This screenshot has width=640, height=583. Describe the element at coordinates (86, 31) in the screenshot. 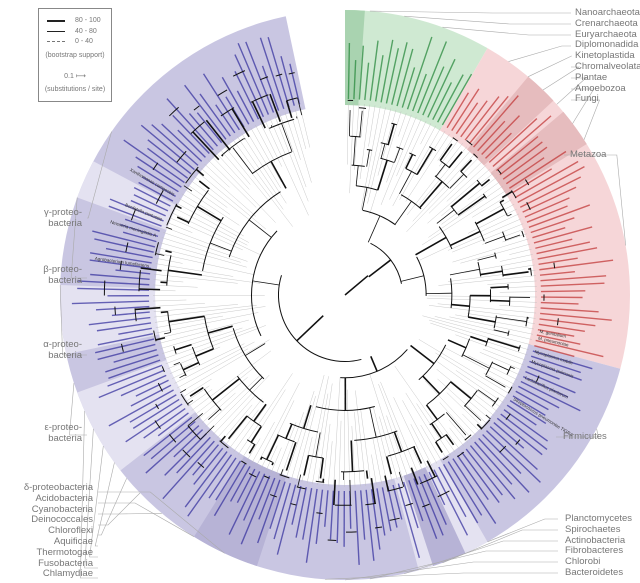

I see `legend-label: 40 - 80` at that location.